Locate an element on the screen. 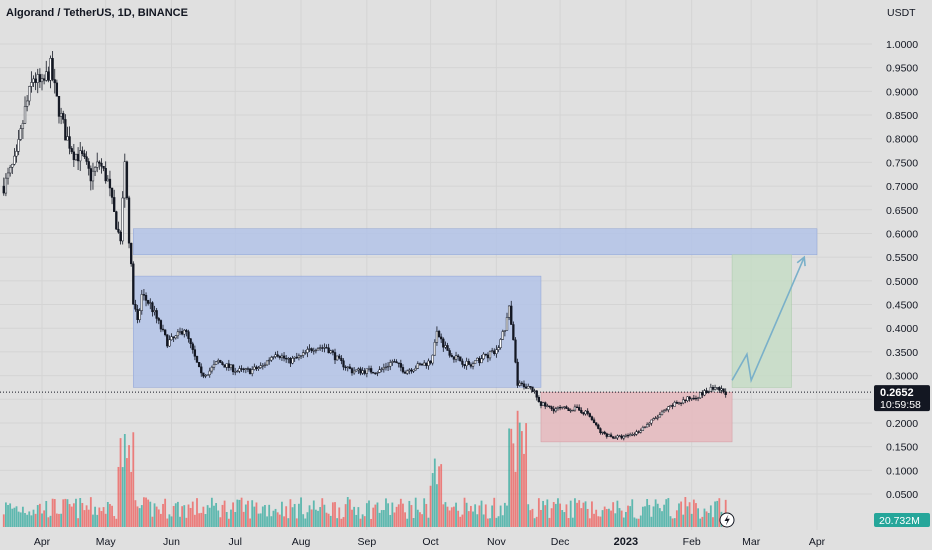 The width and height of the screenshot is (932, 550). price-tick-label: 0.3000 is located at coordinates (902, 377).